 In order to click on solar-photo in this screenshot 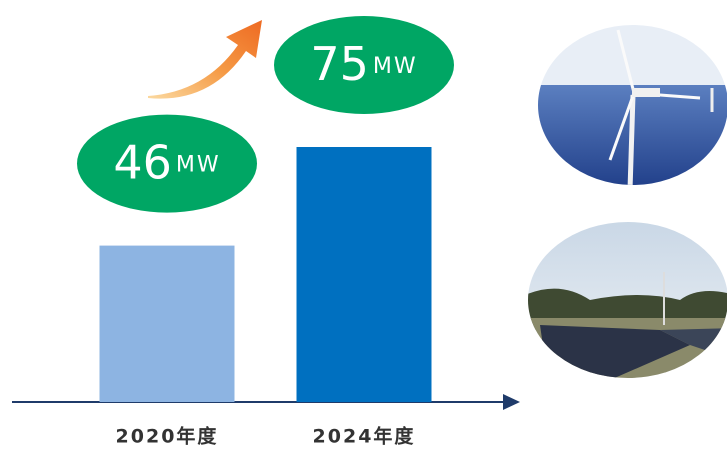, I will do `click(627, 300)`.